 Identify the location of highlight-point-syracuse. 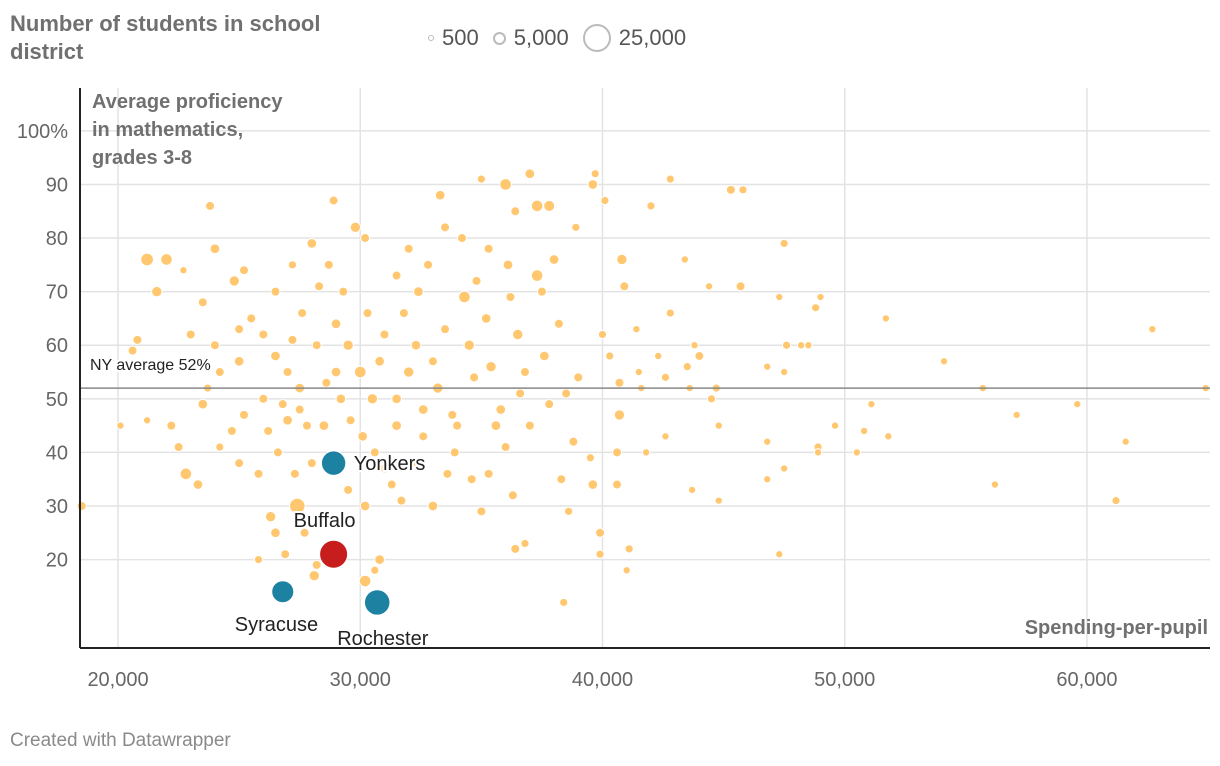
(283, 592).